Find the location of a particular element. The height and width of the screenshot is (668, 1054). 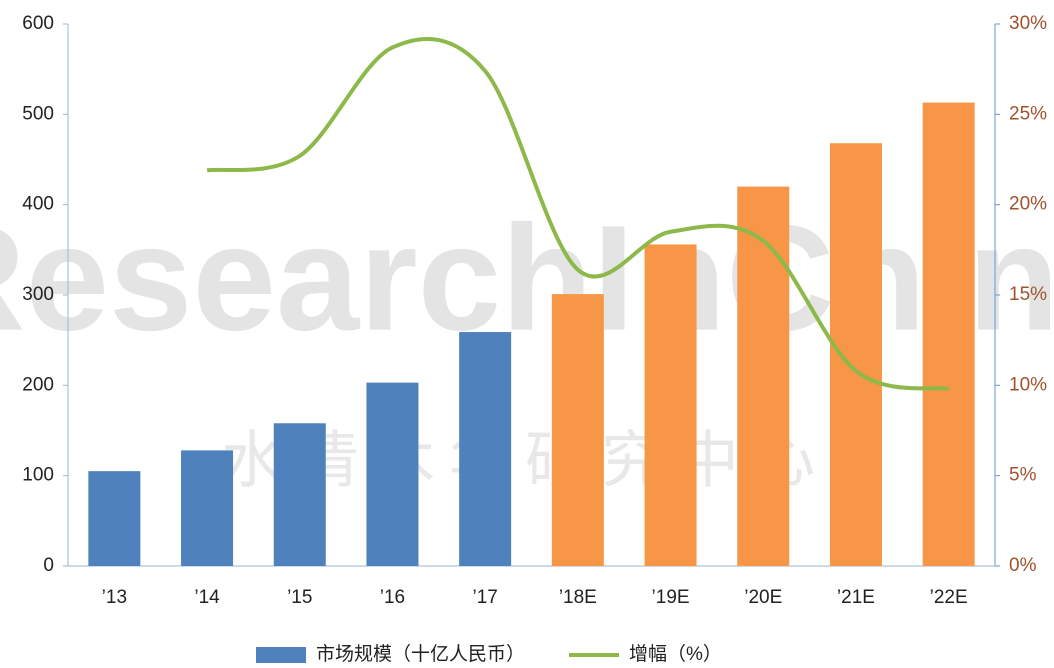

x-tick-label: ’15 is located at coordinates (299, 597).